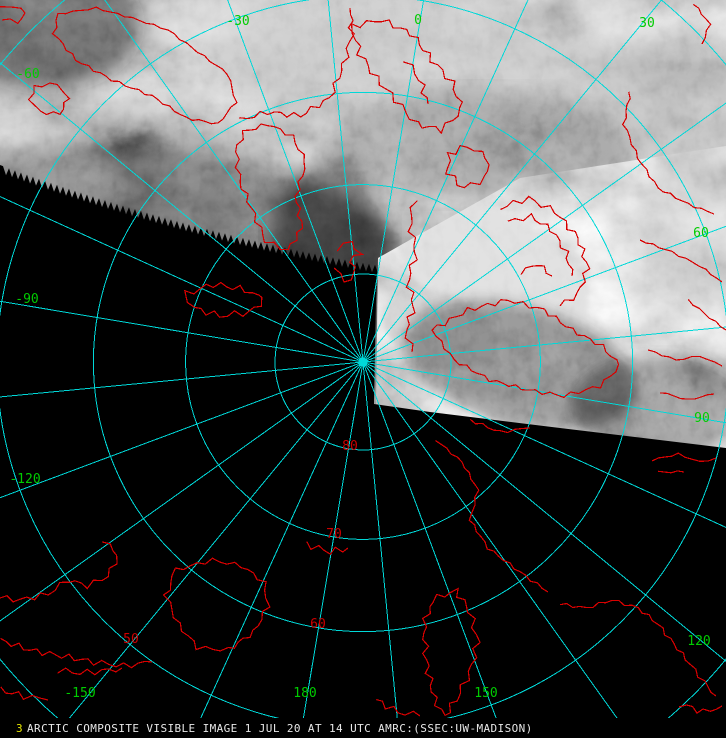  What do you see at coordinates (182, 279) in the screenshot?
I see `meridian-line--75` at bounding box center [182, 279].